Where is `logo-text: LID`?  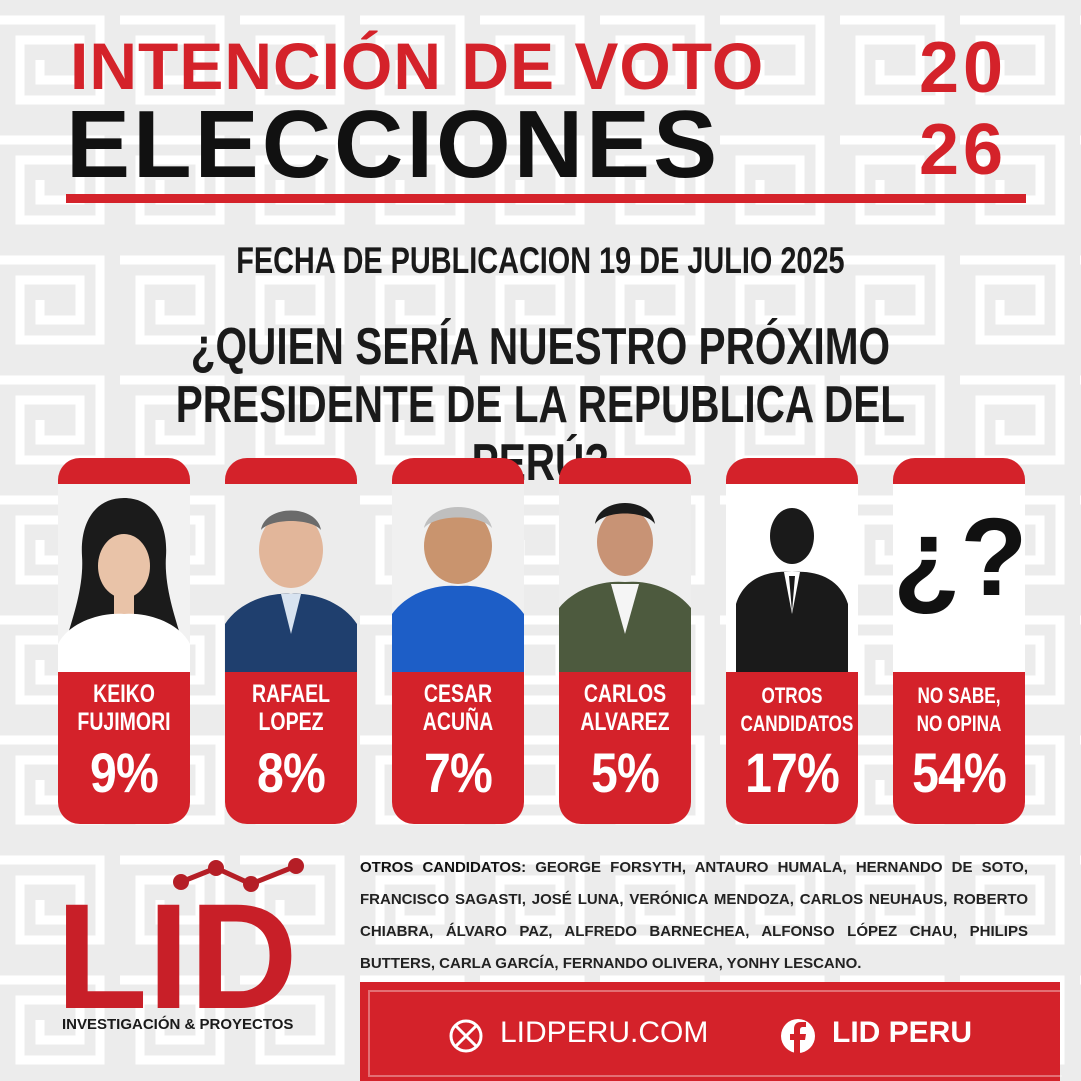 logo-text: LID is located at coordinates (177, 954).